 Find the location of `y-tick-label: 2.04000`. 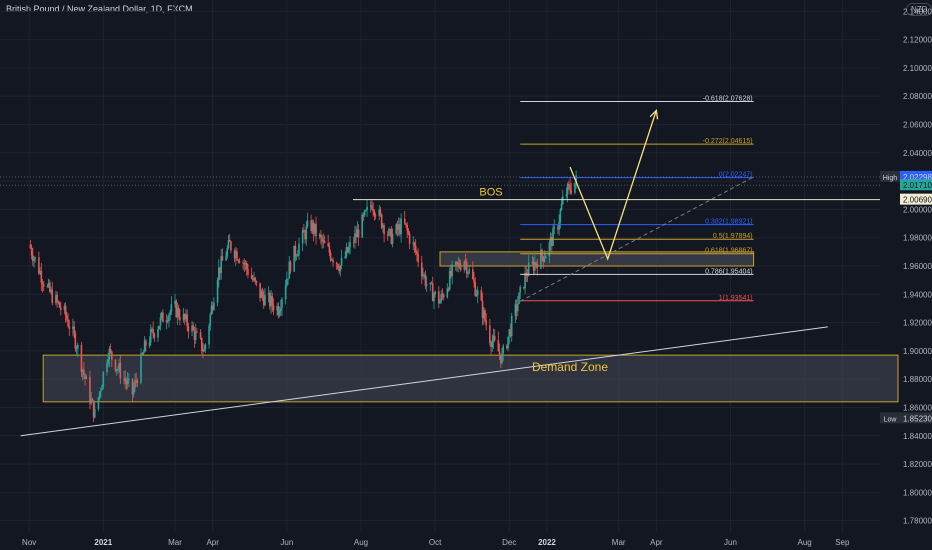

y-tick-label: 2.04000 is located at coordinates (917, 153).